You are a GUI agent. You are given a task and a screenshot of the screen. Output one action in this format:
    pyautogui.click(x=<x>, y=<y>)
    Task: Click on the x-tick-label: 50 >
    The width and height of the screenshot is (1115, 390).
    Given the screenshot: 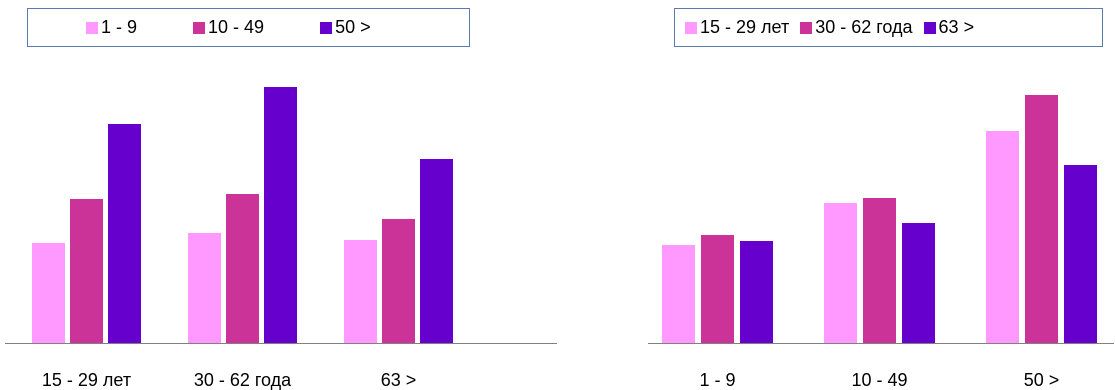 What is the action you would take?
    pyautogui.click(x=1042, y=380)
    